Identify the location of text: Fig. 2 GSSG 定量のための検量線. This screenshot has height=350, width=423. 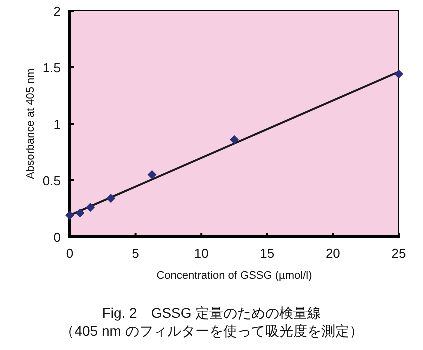
(212, 313).